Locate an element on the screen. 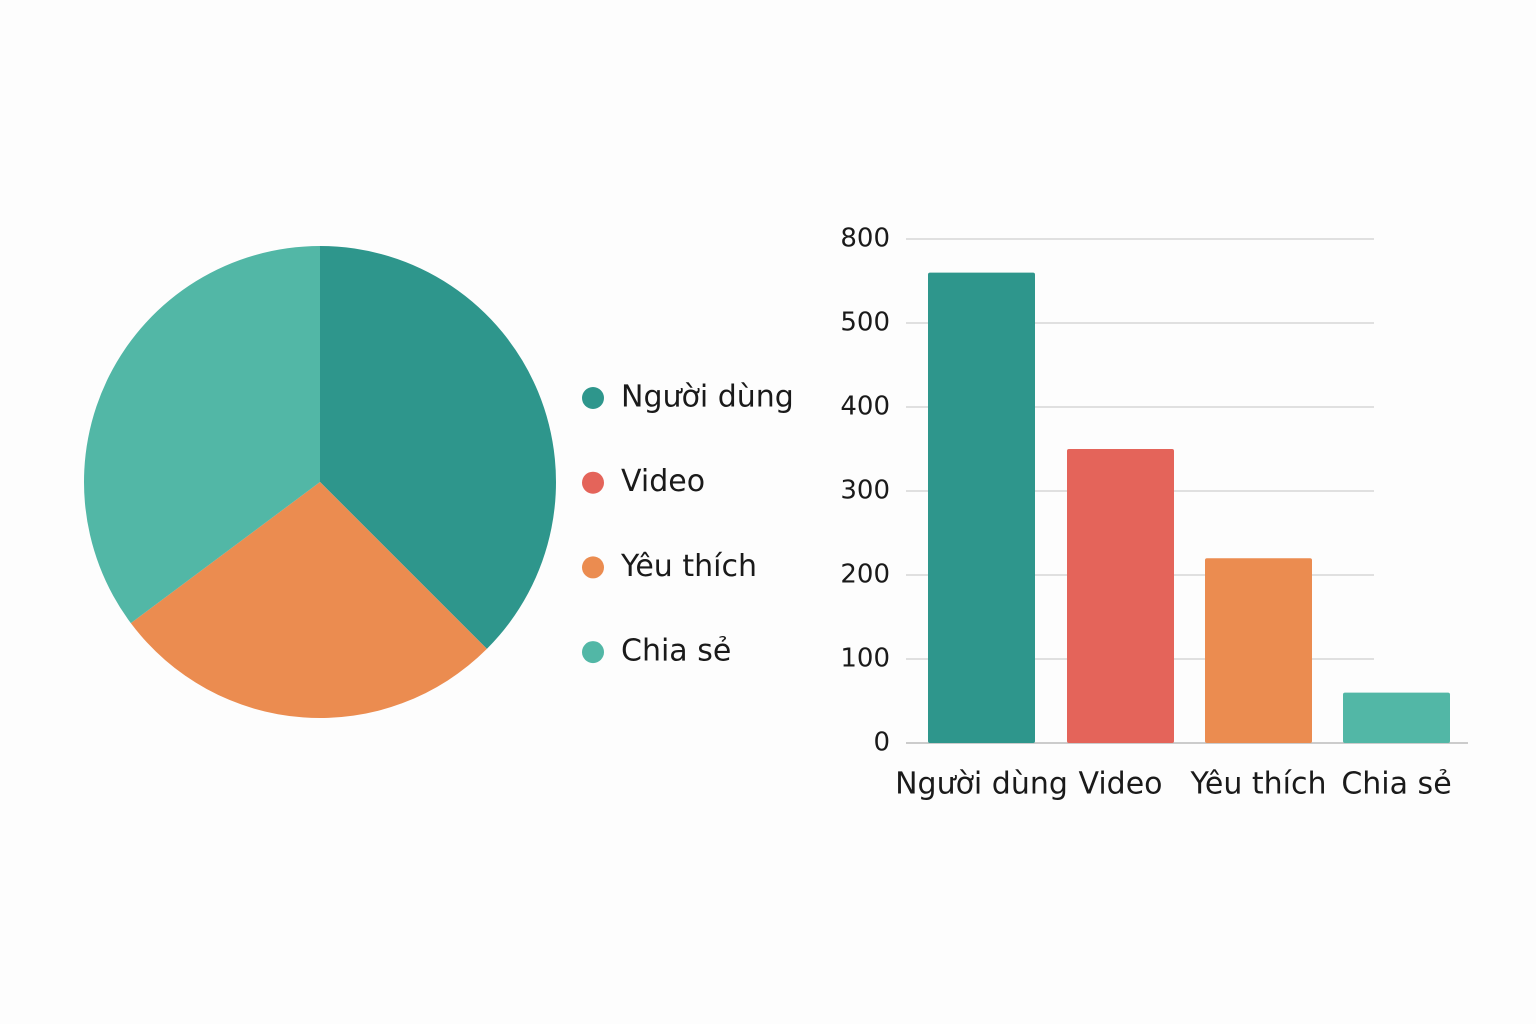 Image resolution: width=1536 pixels, height=1024 pixels. legend-label: Yêu thích is located at coordinates (688, 566).